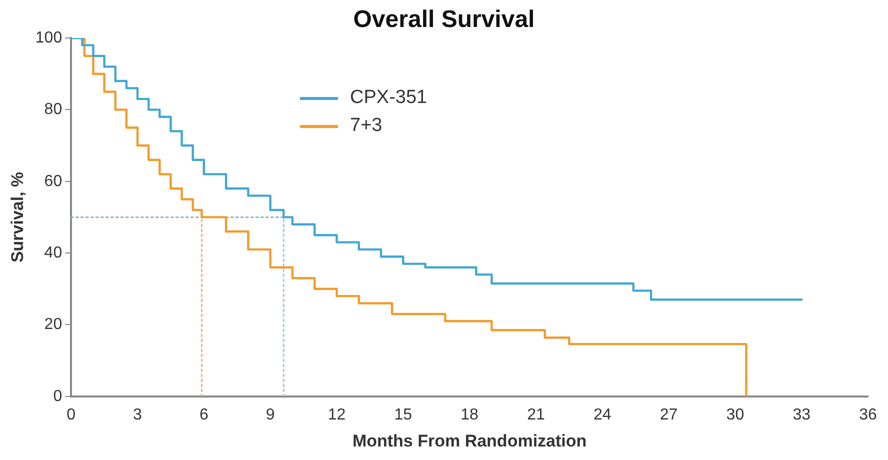  What do you see at coordinates (469, 440) in the screenshot?
I see `x-axis-title: Months From Randomization` at bounding box center [469, 440].